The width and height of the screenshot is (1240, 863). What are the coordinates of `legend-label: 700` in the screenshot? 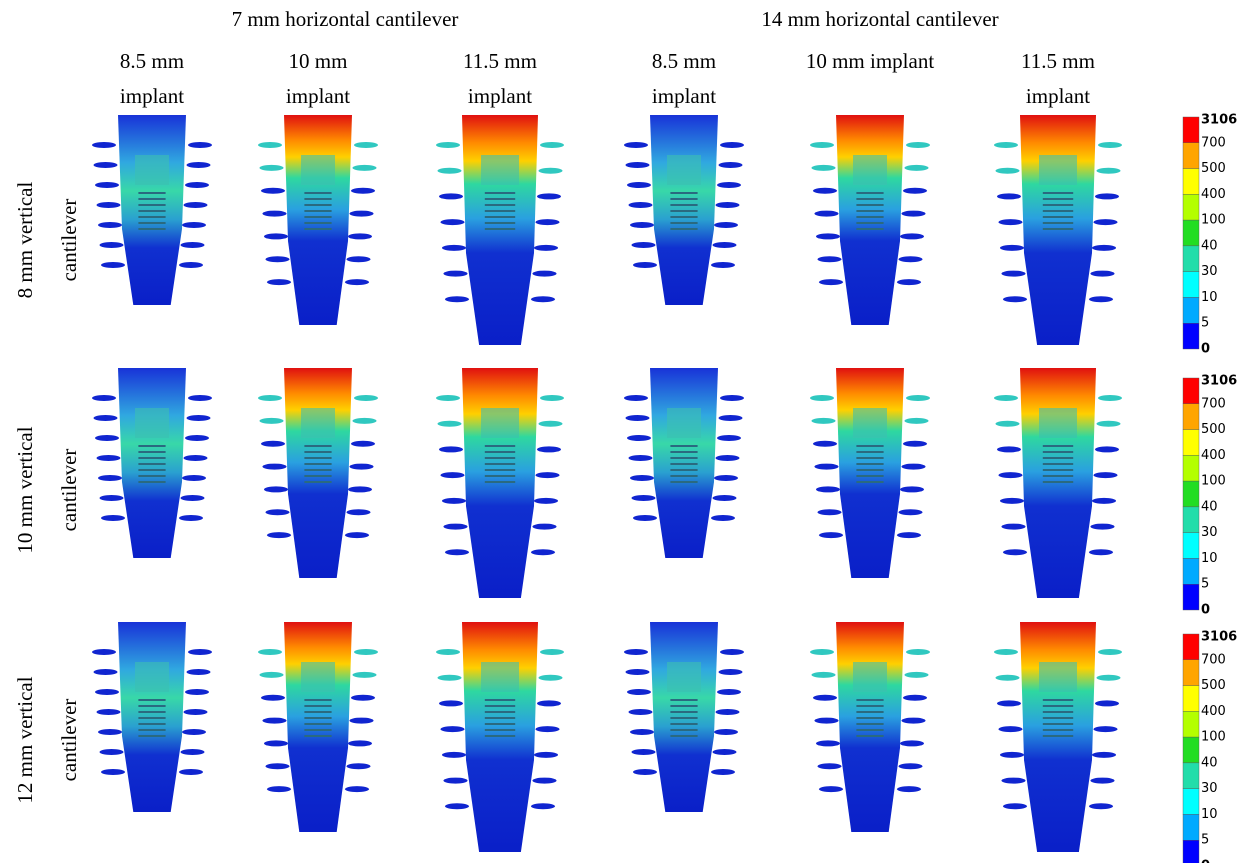 It's located at (1213, 659).